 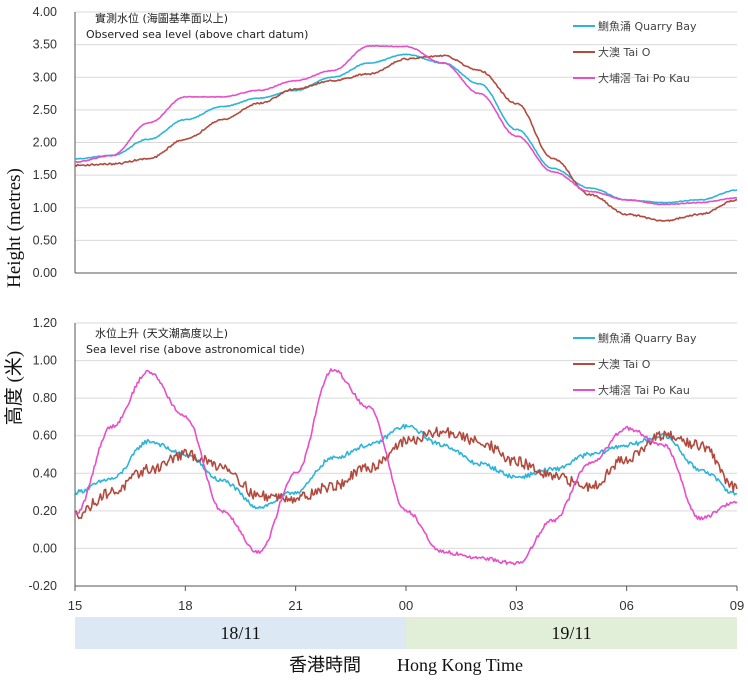 I want to click on chart-subtitle: Sea level rise (above astronomical tide), so click(x=195, y=349).